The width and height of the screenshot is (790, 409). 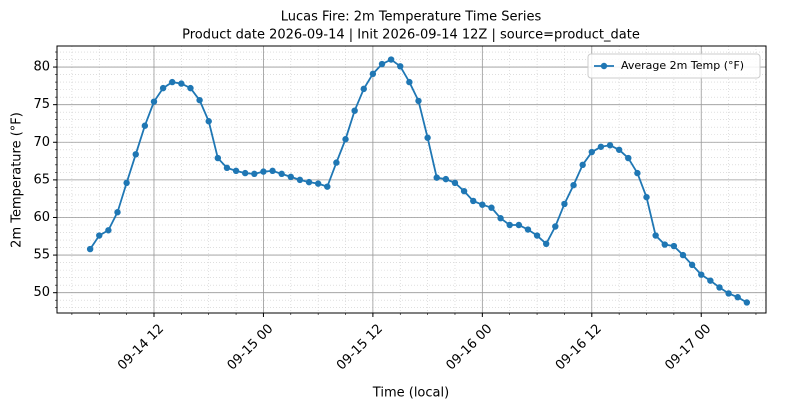 What do you see at coordinates (688, 347) in the screenshot?
I see `x-tick-label: 09-17 00` at bounding box center [688, 347].